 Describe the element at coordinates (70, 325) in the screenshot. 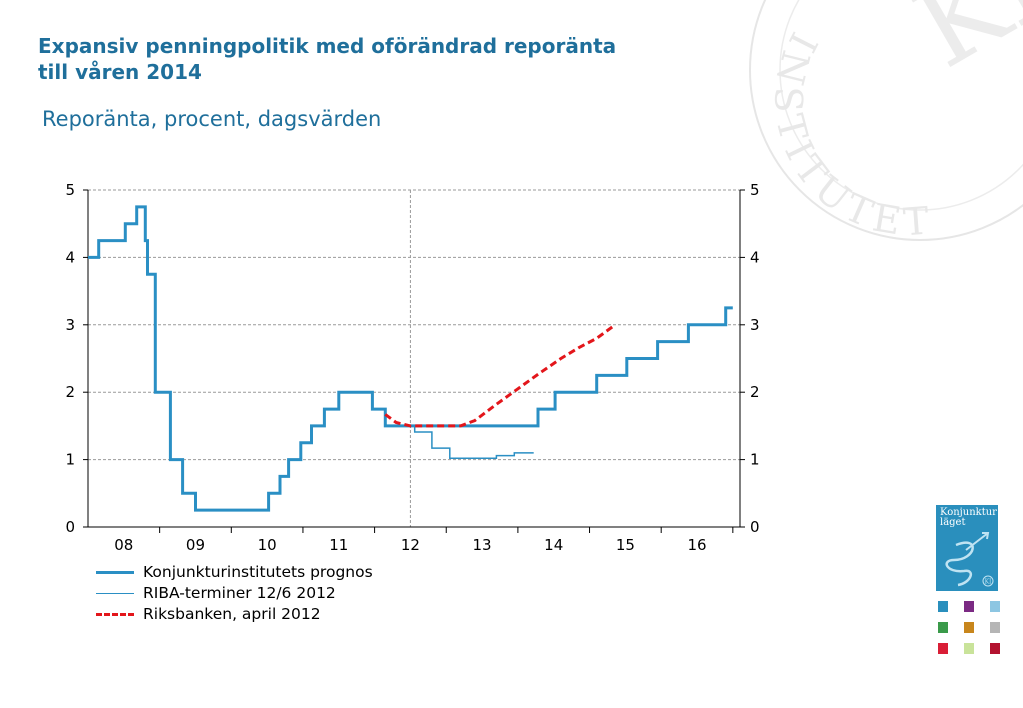

I see `y-tick-label-left: 3` at that location.